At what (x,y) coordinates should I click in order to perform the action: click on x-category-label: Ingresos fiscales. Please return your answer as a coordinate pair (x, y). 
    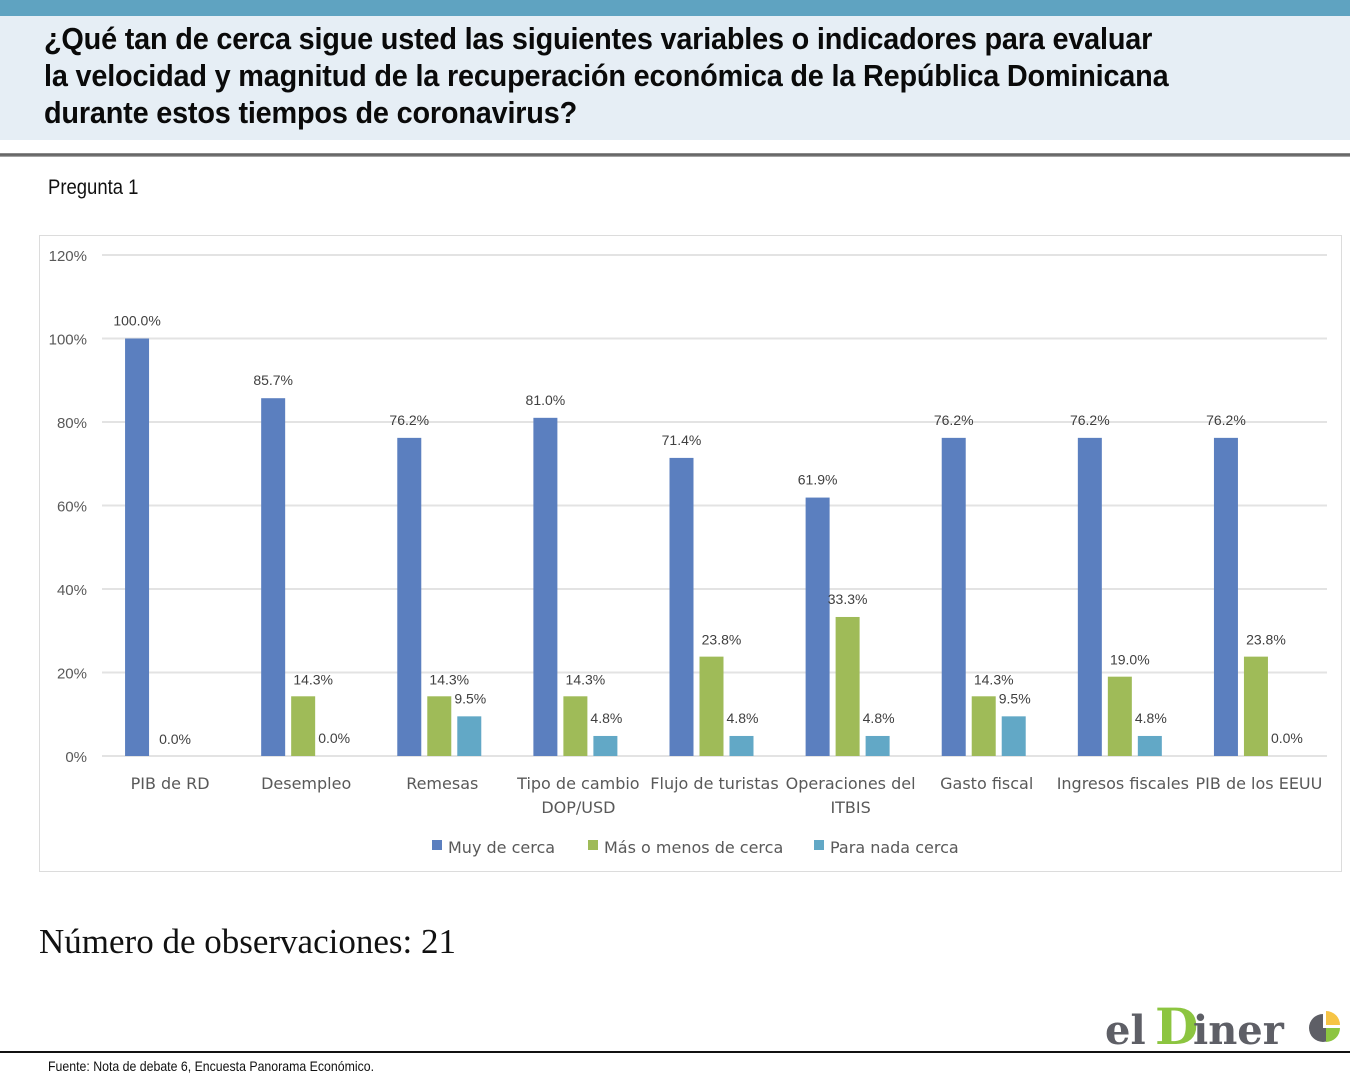
    Looking at the image, I should click on (1123, 783).